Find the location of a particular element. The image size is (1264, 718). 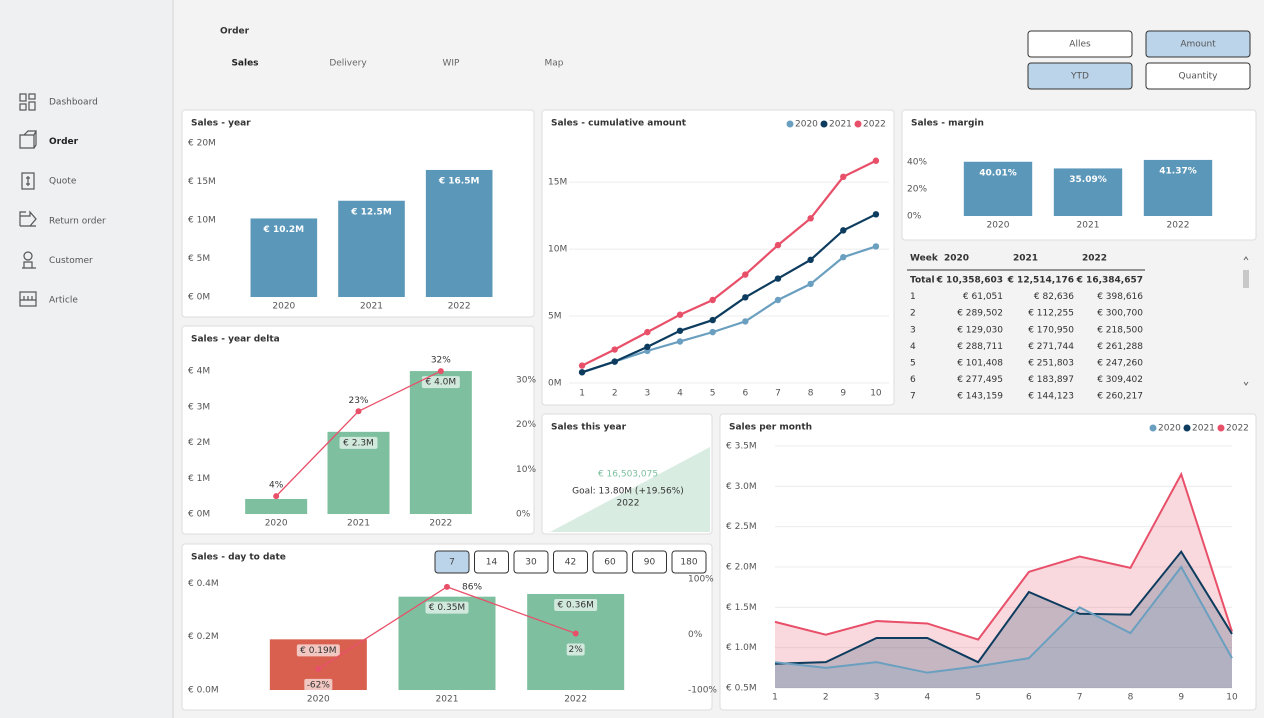

table-header: 2022 is located at coordinates (1094, 259).